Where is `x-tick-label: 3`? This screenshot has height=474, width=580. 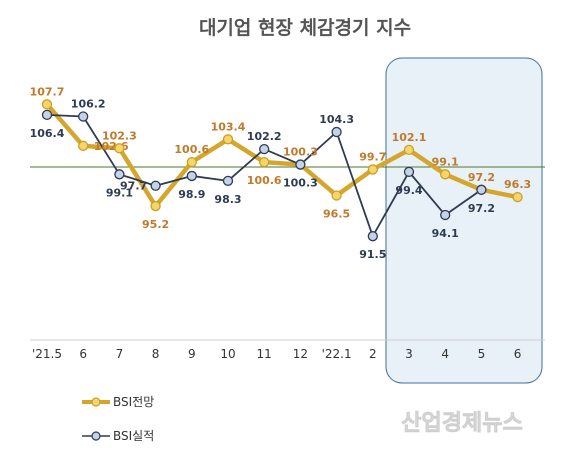
x-tick-label: 3 is located at coordinates (409, 354).